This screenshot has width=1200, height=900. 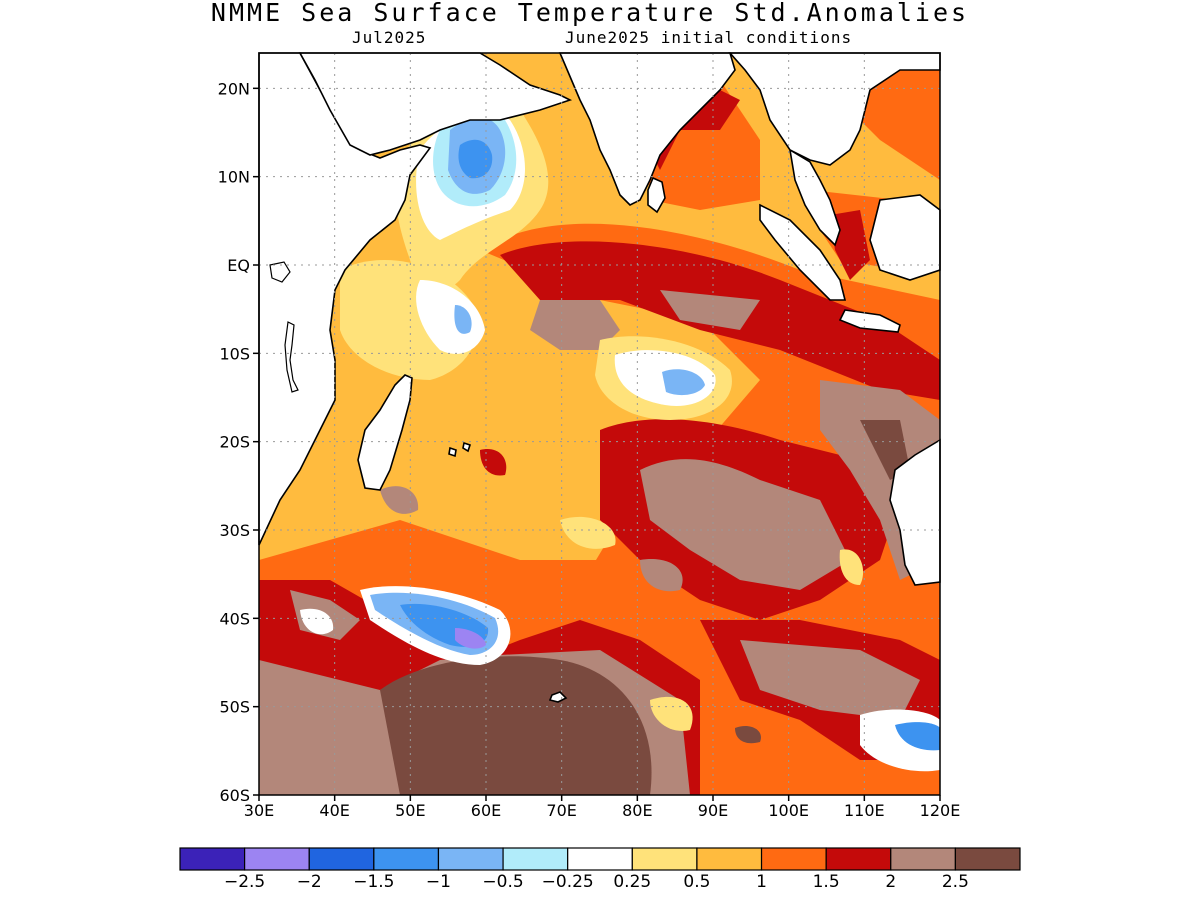 I want to click on lat-tick-label: 30S, so click(x=234, y=530).